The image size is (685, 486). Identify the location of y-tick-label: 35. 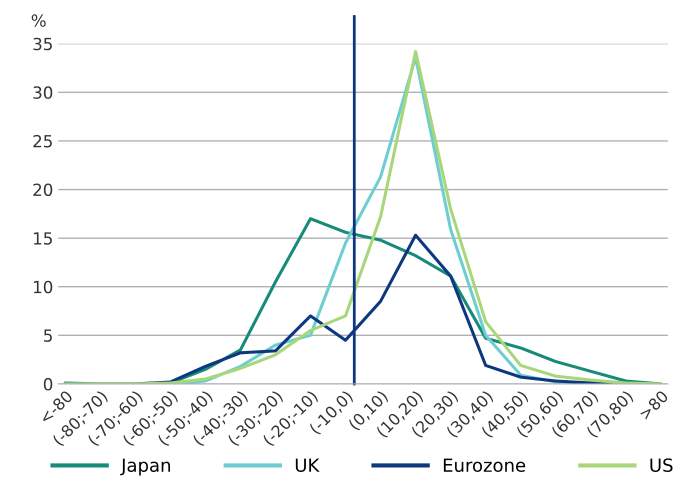
(42, 44).